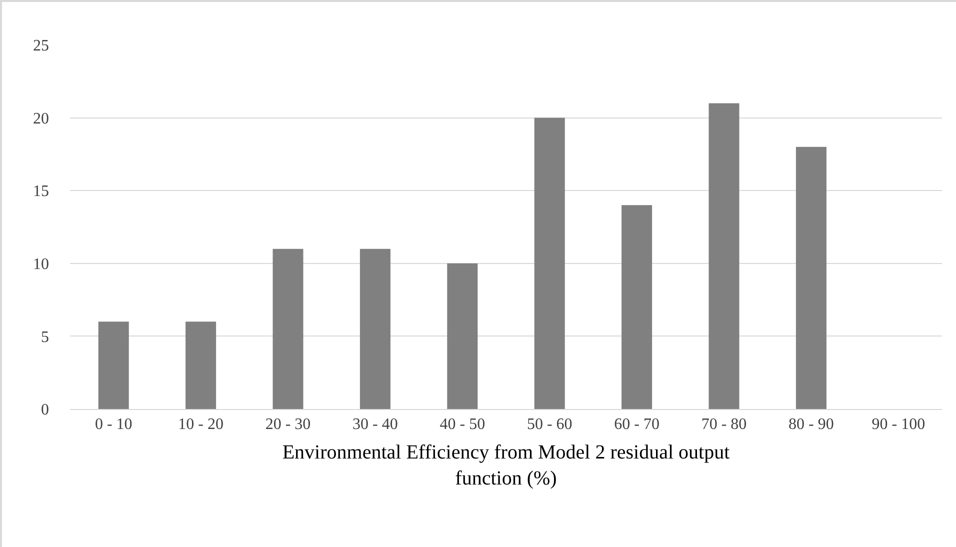 Image resolution: width=956 pixels, height=547 pixels. What do you see at coordinates (288, 425) in the screenshot?
I see `x-tick-label: 20 - 30` at bounding box center [288, 425].